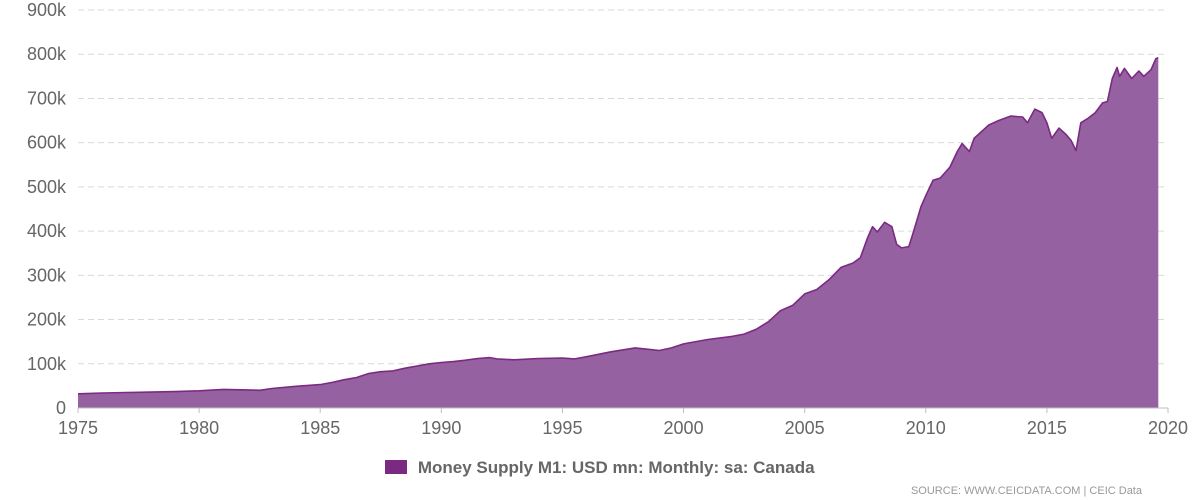 The width and height of the screenshot is (1200, 500). I want to click on y-tick-label: 300k, so click(47, 275).